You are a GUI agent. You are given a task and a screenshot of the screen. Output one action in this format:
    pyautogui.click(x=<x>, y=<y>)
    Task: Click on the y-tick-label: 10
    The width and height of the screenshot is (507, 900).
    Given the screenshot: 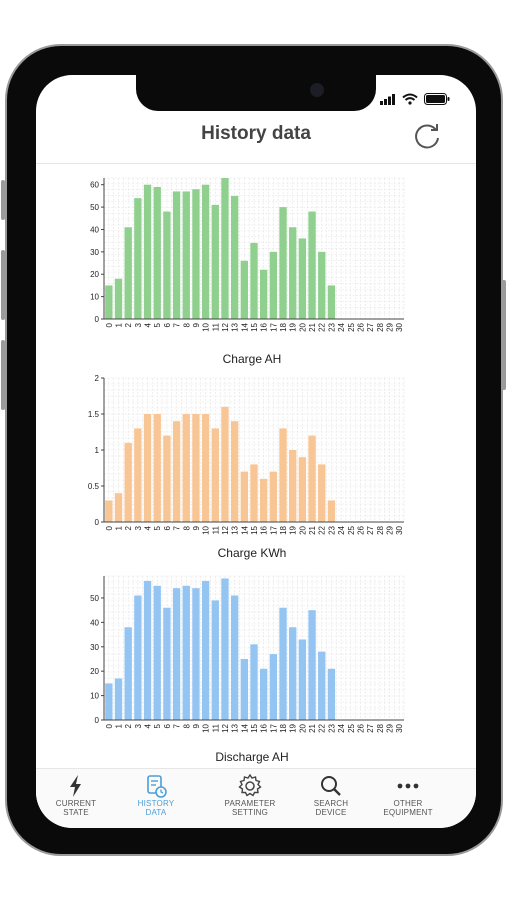 What is the action you would take?
    pyautogui.click(x=94, y=696)
    